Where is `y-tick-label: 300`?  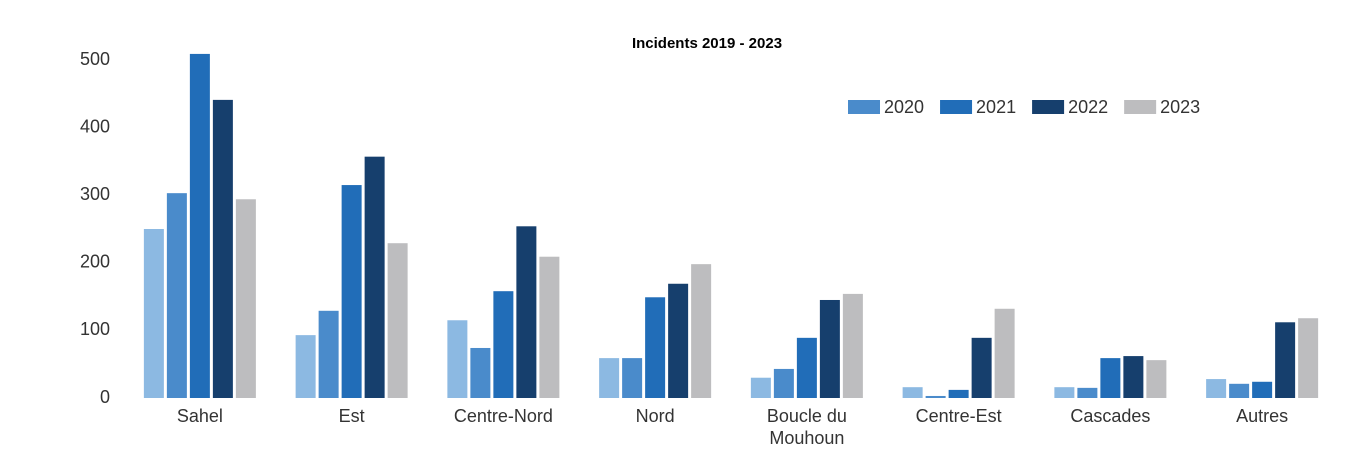 y-tick-label: 300 is located at coordinates (95, 194).